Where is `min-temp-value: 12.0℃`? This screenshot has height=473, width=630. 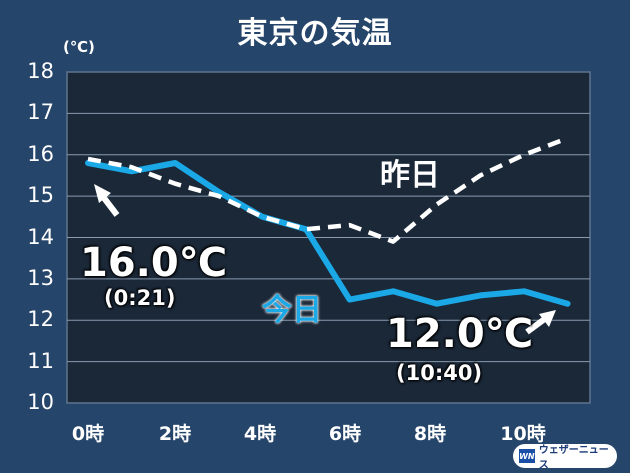
min-temp-value: 12.0℃ is located at coordinates (460, 334).